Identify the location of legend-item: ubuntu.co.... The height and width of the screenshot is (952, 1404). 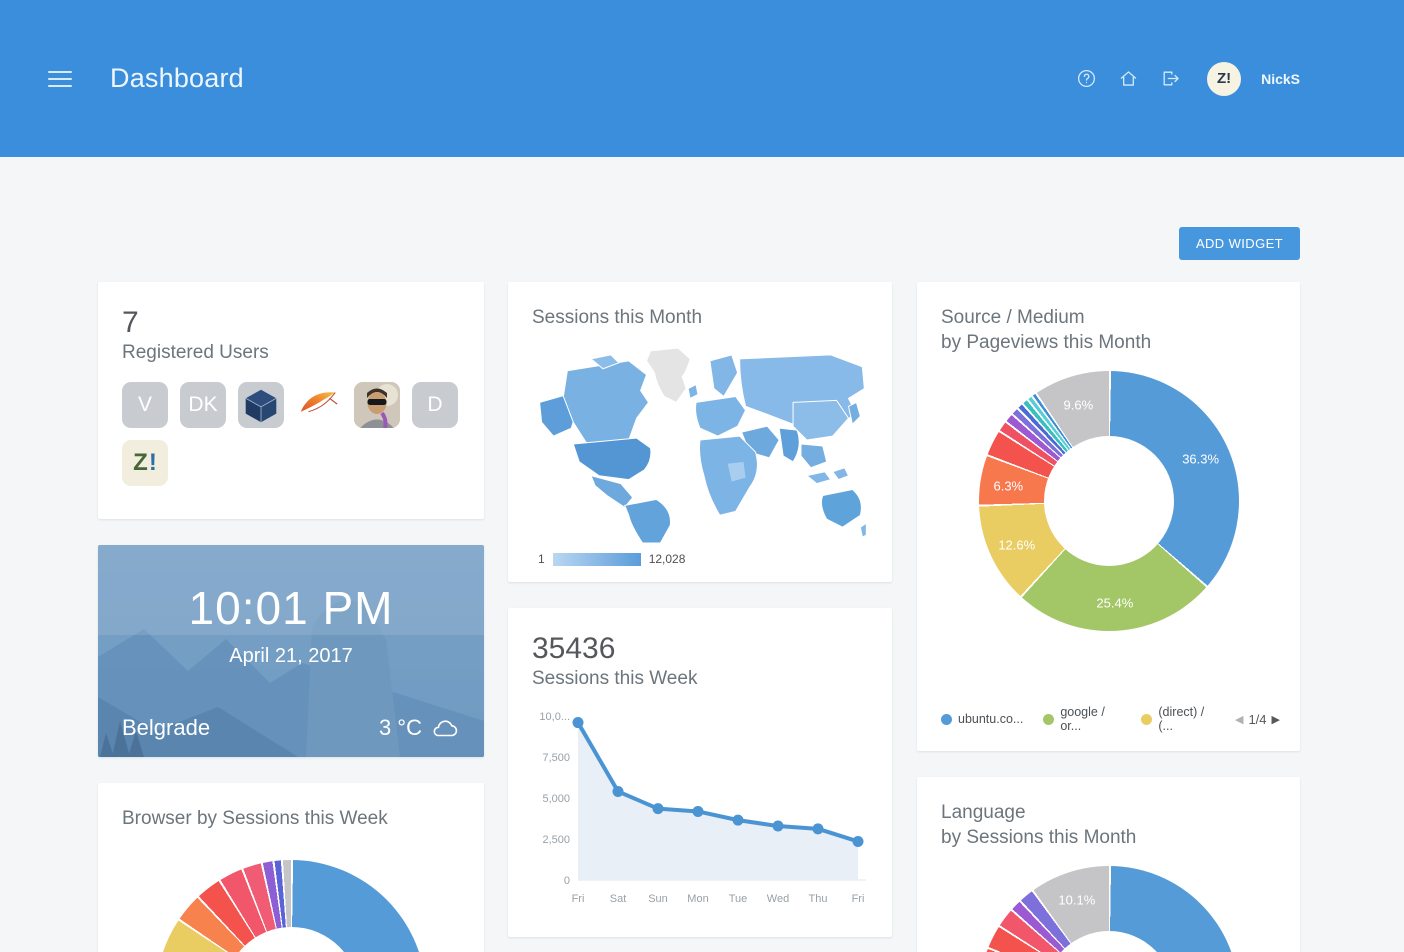
(982, 719).